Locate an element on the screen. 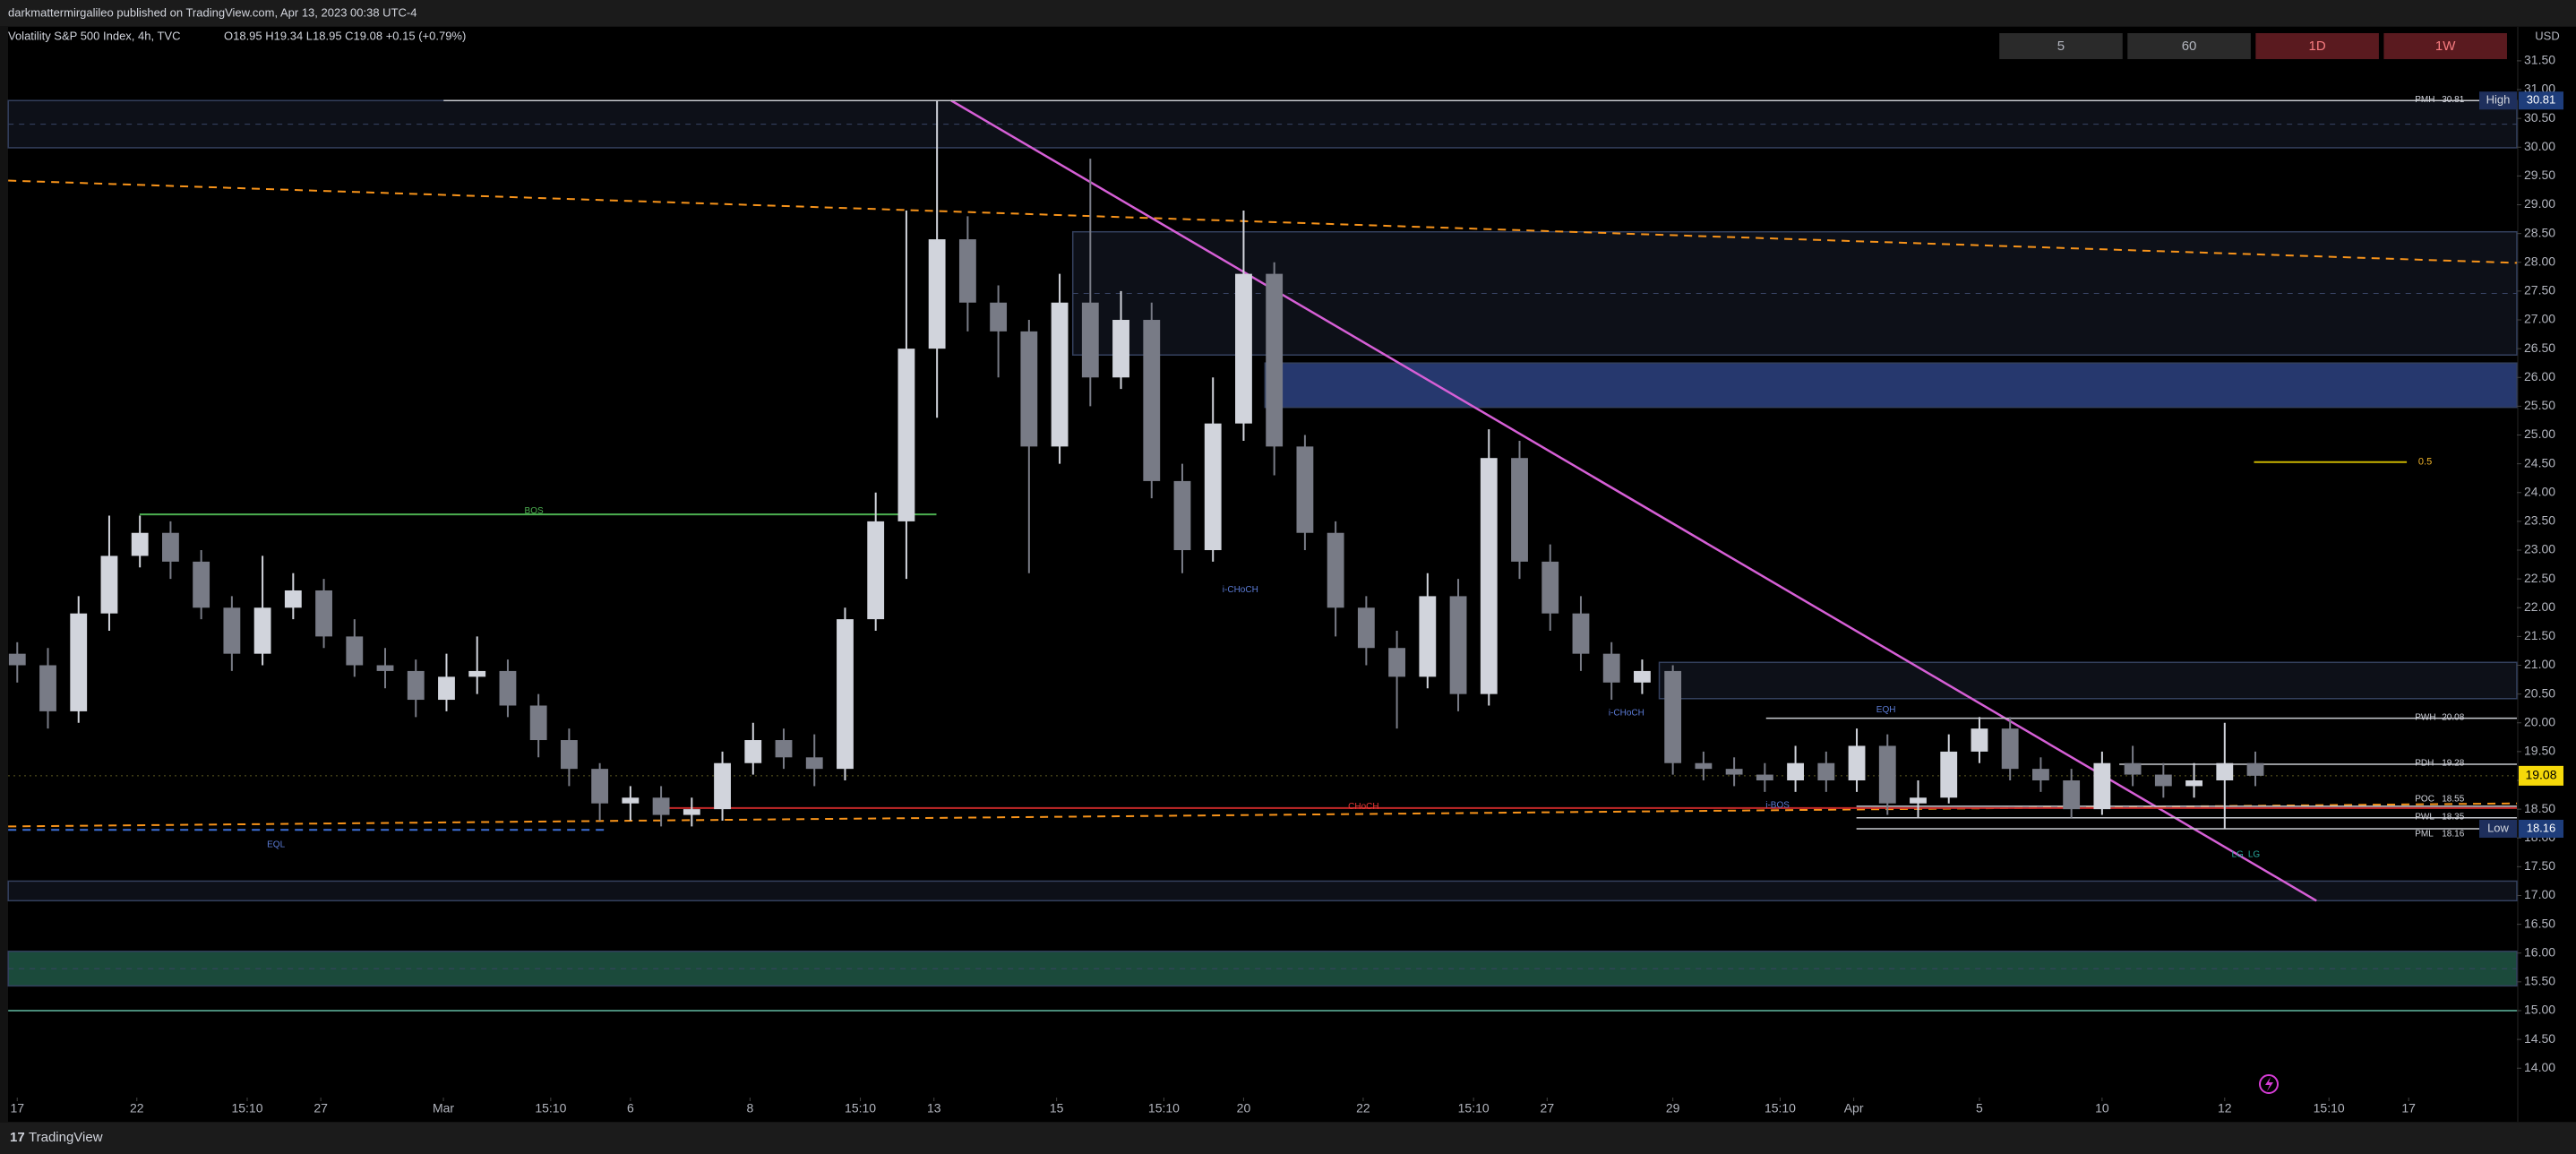  level-name: POC is located at coordinates (2424, 800).